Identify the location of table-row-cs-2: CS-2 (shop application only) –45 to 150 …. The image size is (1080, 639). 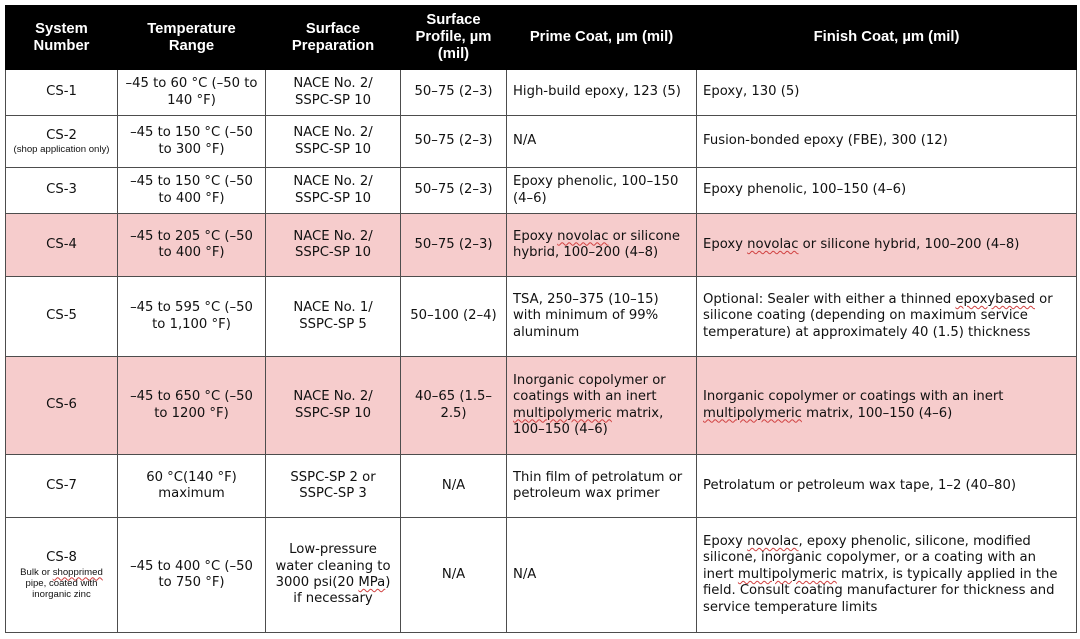
(541, 141).